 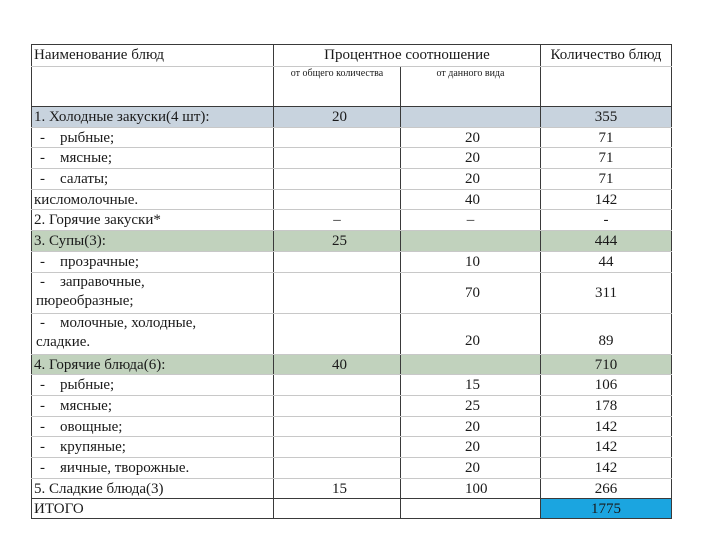 I want to click on table-row: - молочные, холодные, сладкие. 20 89, so click(x=351, y=333).